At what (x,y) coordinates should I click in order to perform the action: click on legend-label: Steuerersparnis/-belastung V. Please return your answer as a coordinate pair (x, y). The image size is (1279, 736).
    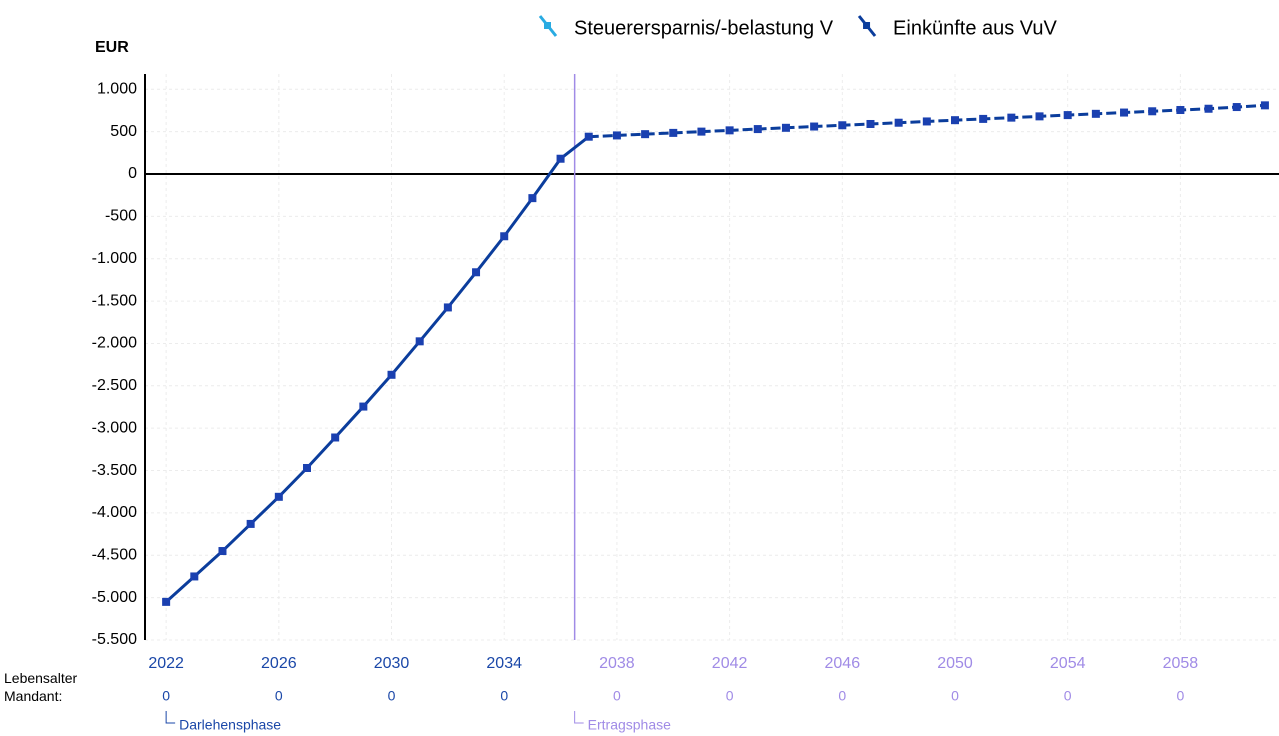
    Looking at the image, I should click on (704, 28).